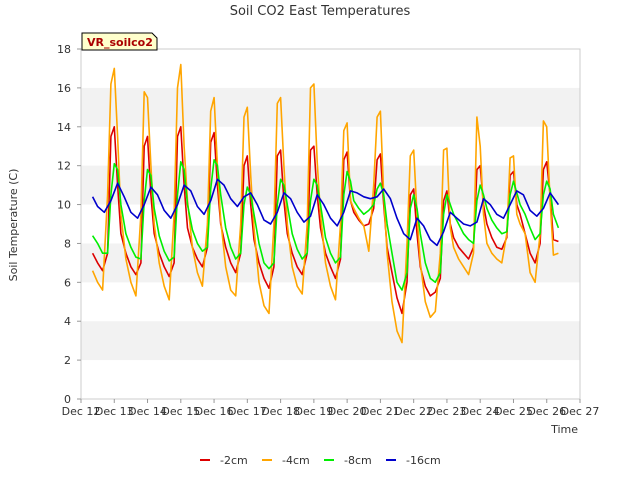 The width and height of the screenshot is (640, 480). Describe the element at coordinates (447, 411) in the screenshot. I see `x-tick-label: Dec 23` at that location.